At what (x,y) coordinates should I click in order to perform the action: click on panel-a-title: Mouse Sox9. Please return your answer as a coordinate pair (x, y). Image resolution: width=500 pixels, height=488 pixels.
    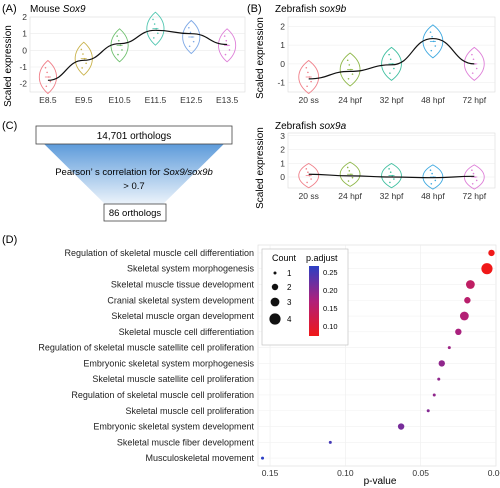
    Looking at the image, I should click on (58, 9).